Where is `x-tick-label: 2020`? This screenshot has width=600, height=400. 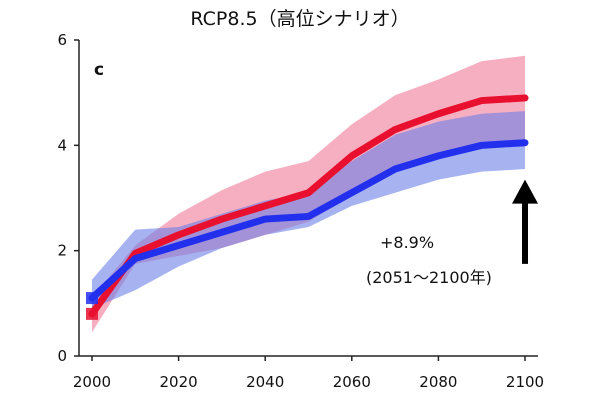 x-tick-label: 2020 is located at coordinates (179, 382).